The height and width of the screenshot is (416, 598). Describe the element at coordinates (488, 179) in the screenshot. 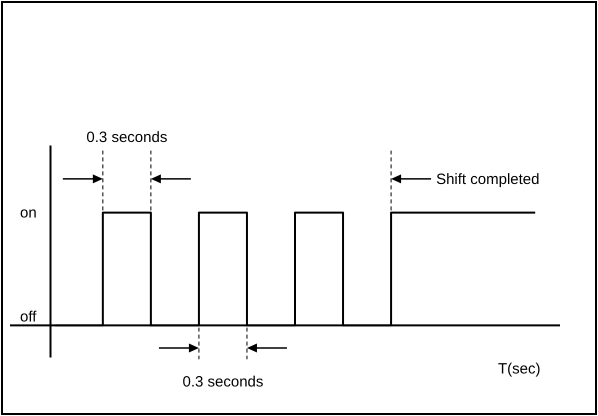

I see `text: Shift completed` at that location.